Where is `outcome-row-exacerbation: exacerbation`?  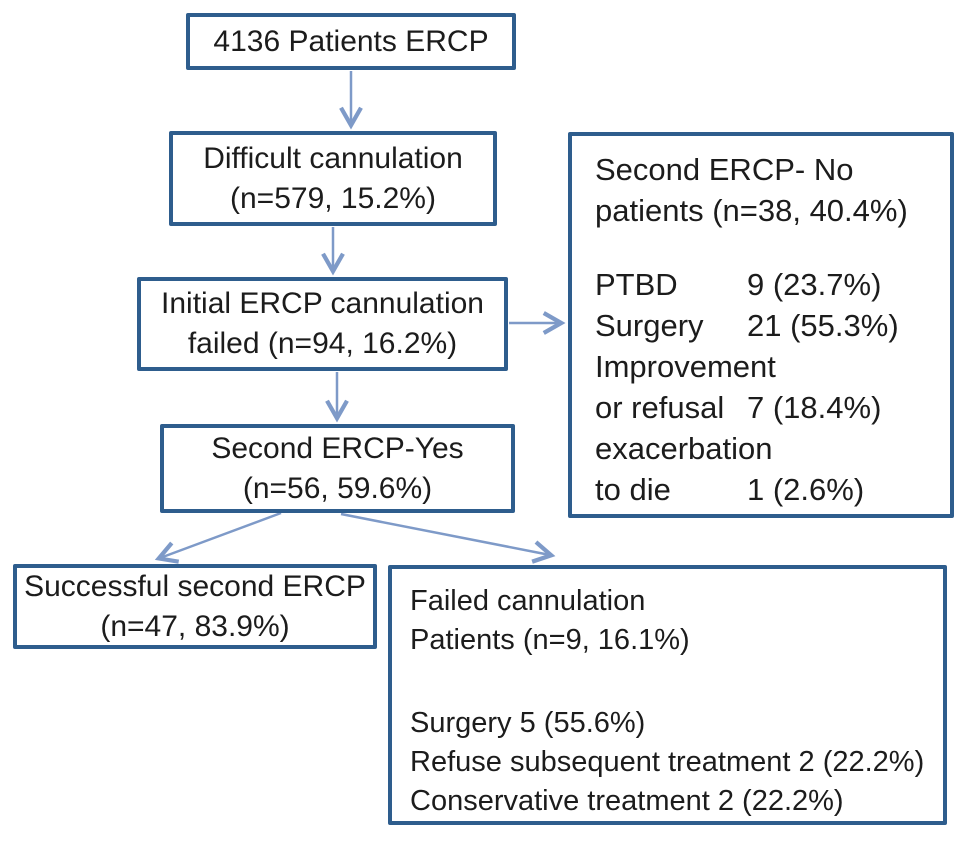 outcome-row-exacerbation: exacerbation is located at coordinates (765, 448).